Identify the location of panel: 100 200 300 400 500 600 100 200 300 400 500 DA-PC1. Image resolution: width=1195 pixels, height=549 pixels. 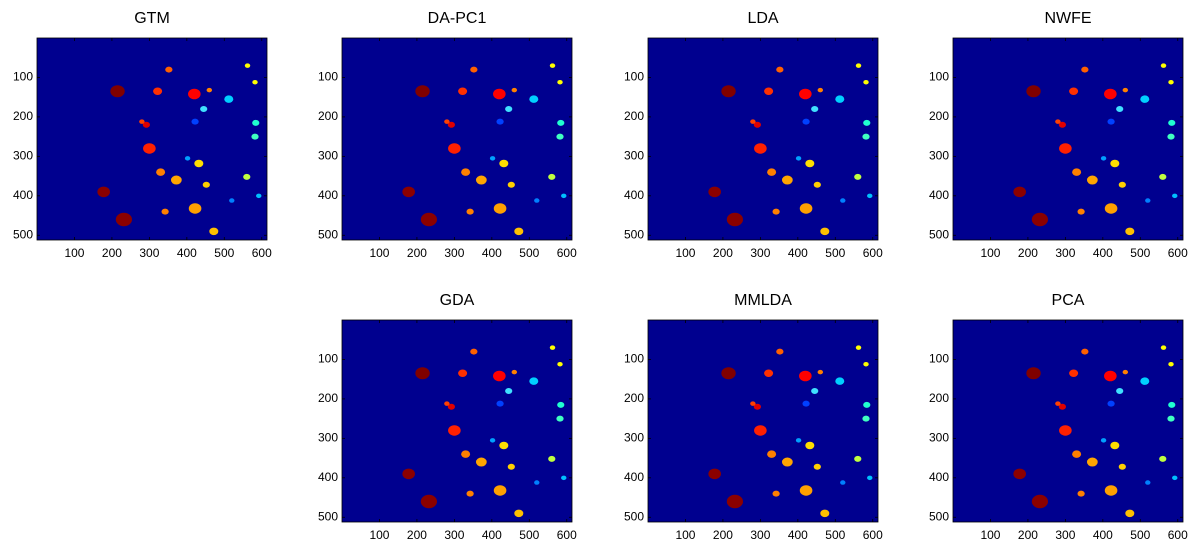
(447, 135).